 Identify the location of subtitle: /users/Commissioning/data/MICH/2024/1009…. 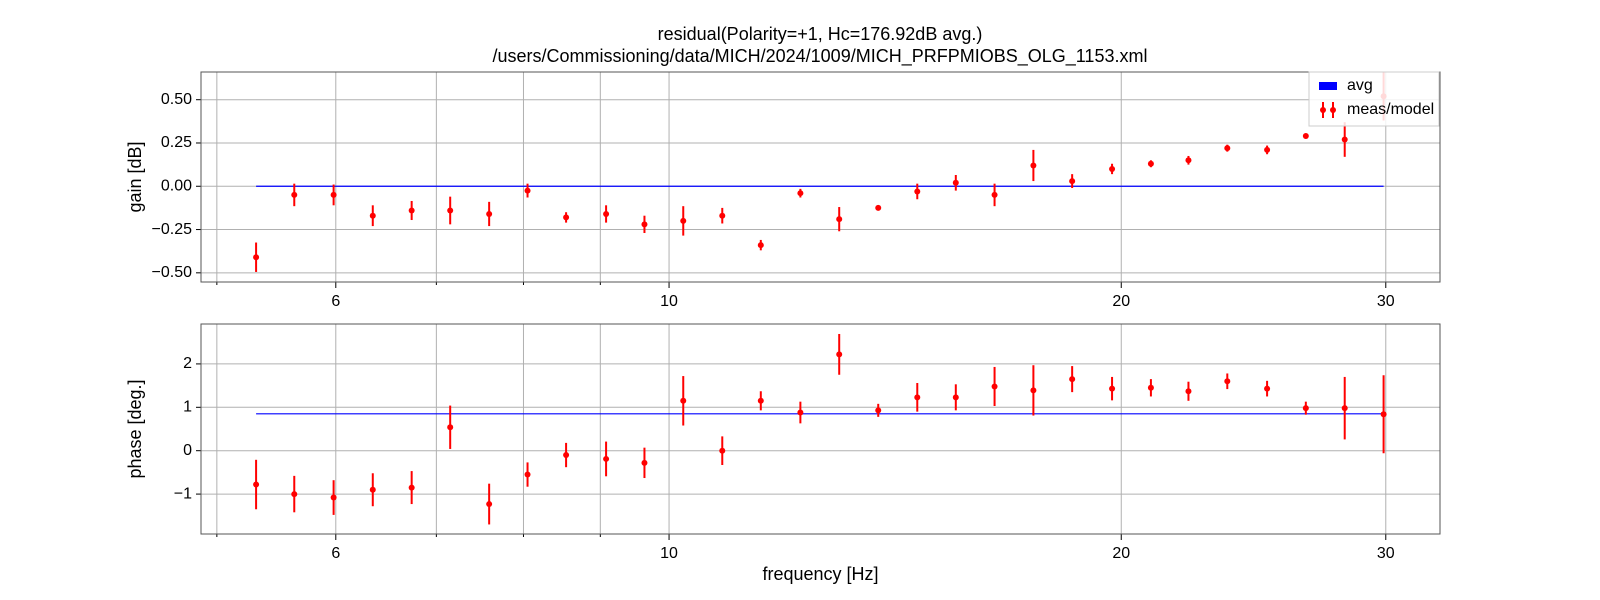
(820, 56).